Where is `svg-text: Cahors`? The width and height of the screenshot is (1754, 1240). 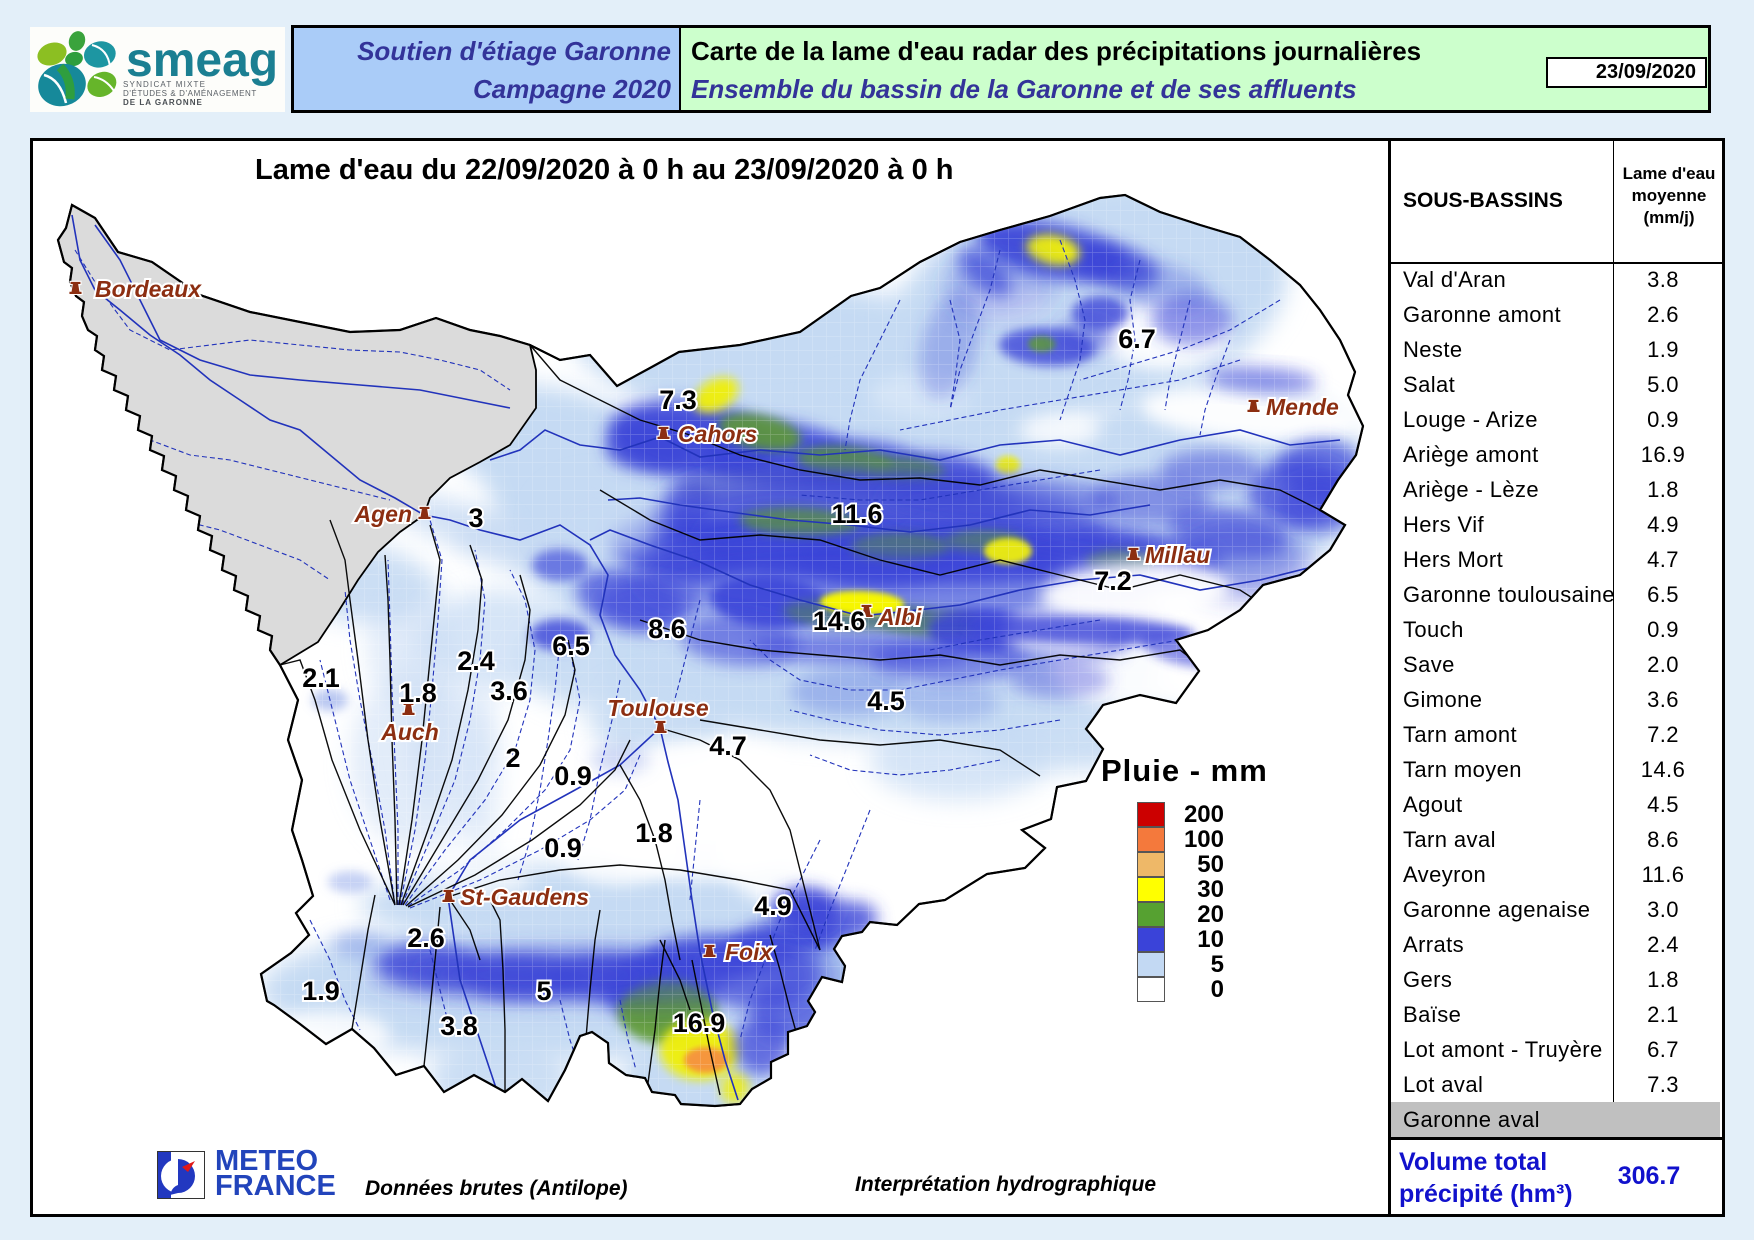
svg-text: Cahors is located at coordinates (717, 434).